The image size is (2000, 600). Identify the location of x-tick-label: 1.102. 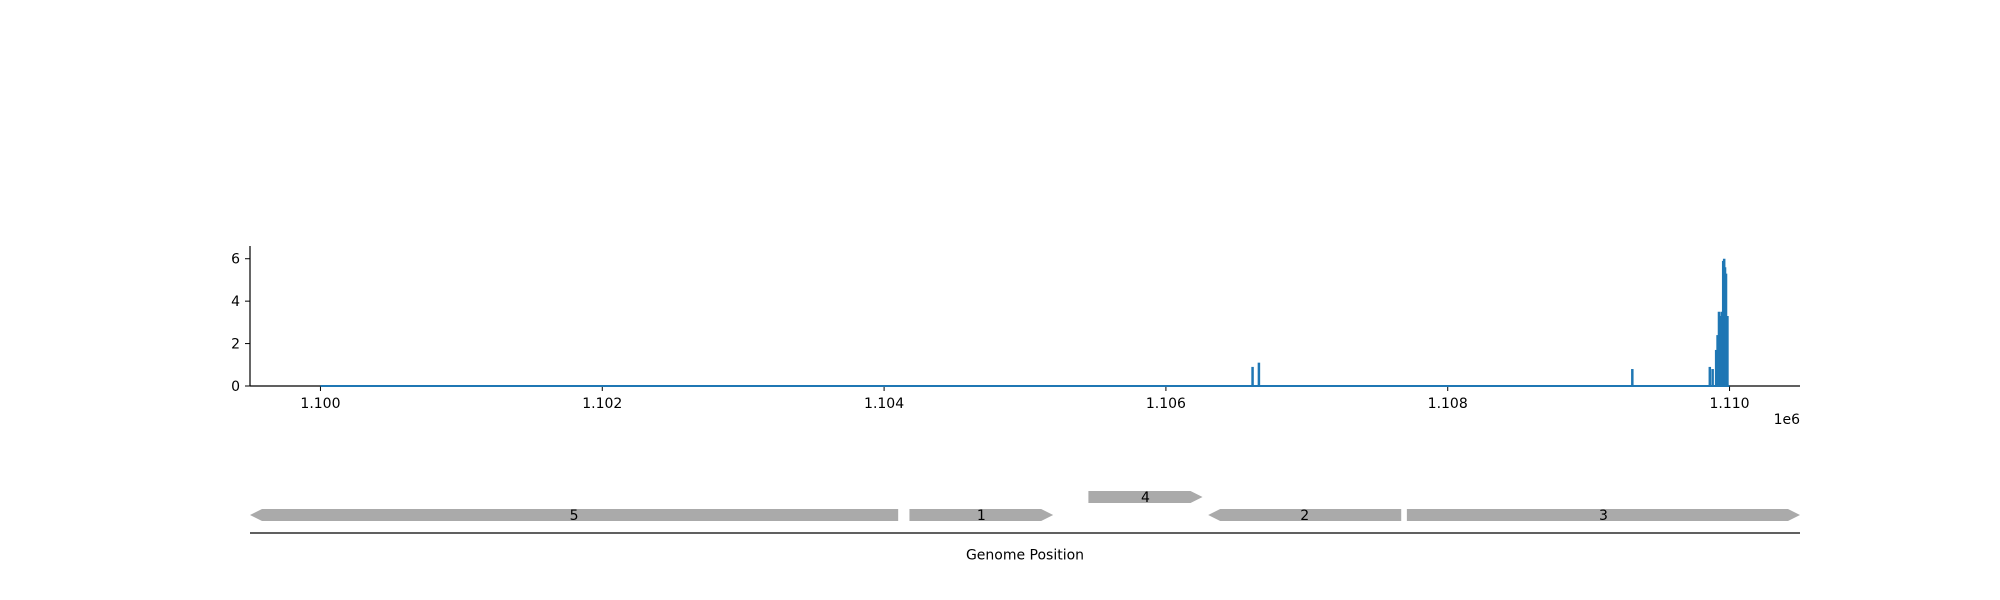
(602, 404).